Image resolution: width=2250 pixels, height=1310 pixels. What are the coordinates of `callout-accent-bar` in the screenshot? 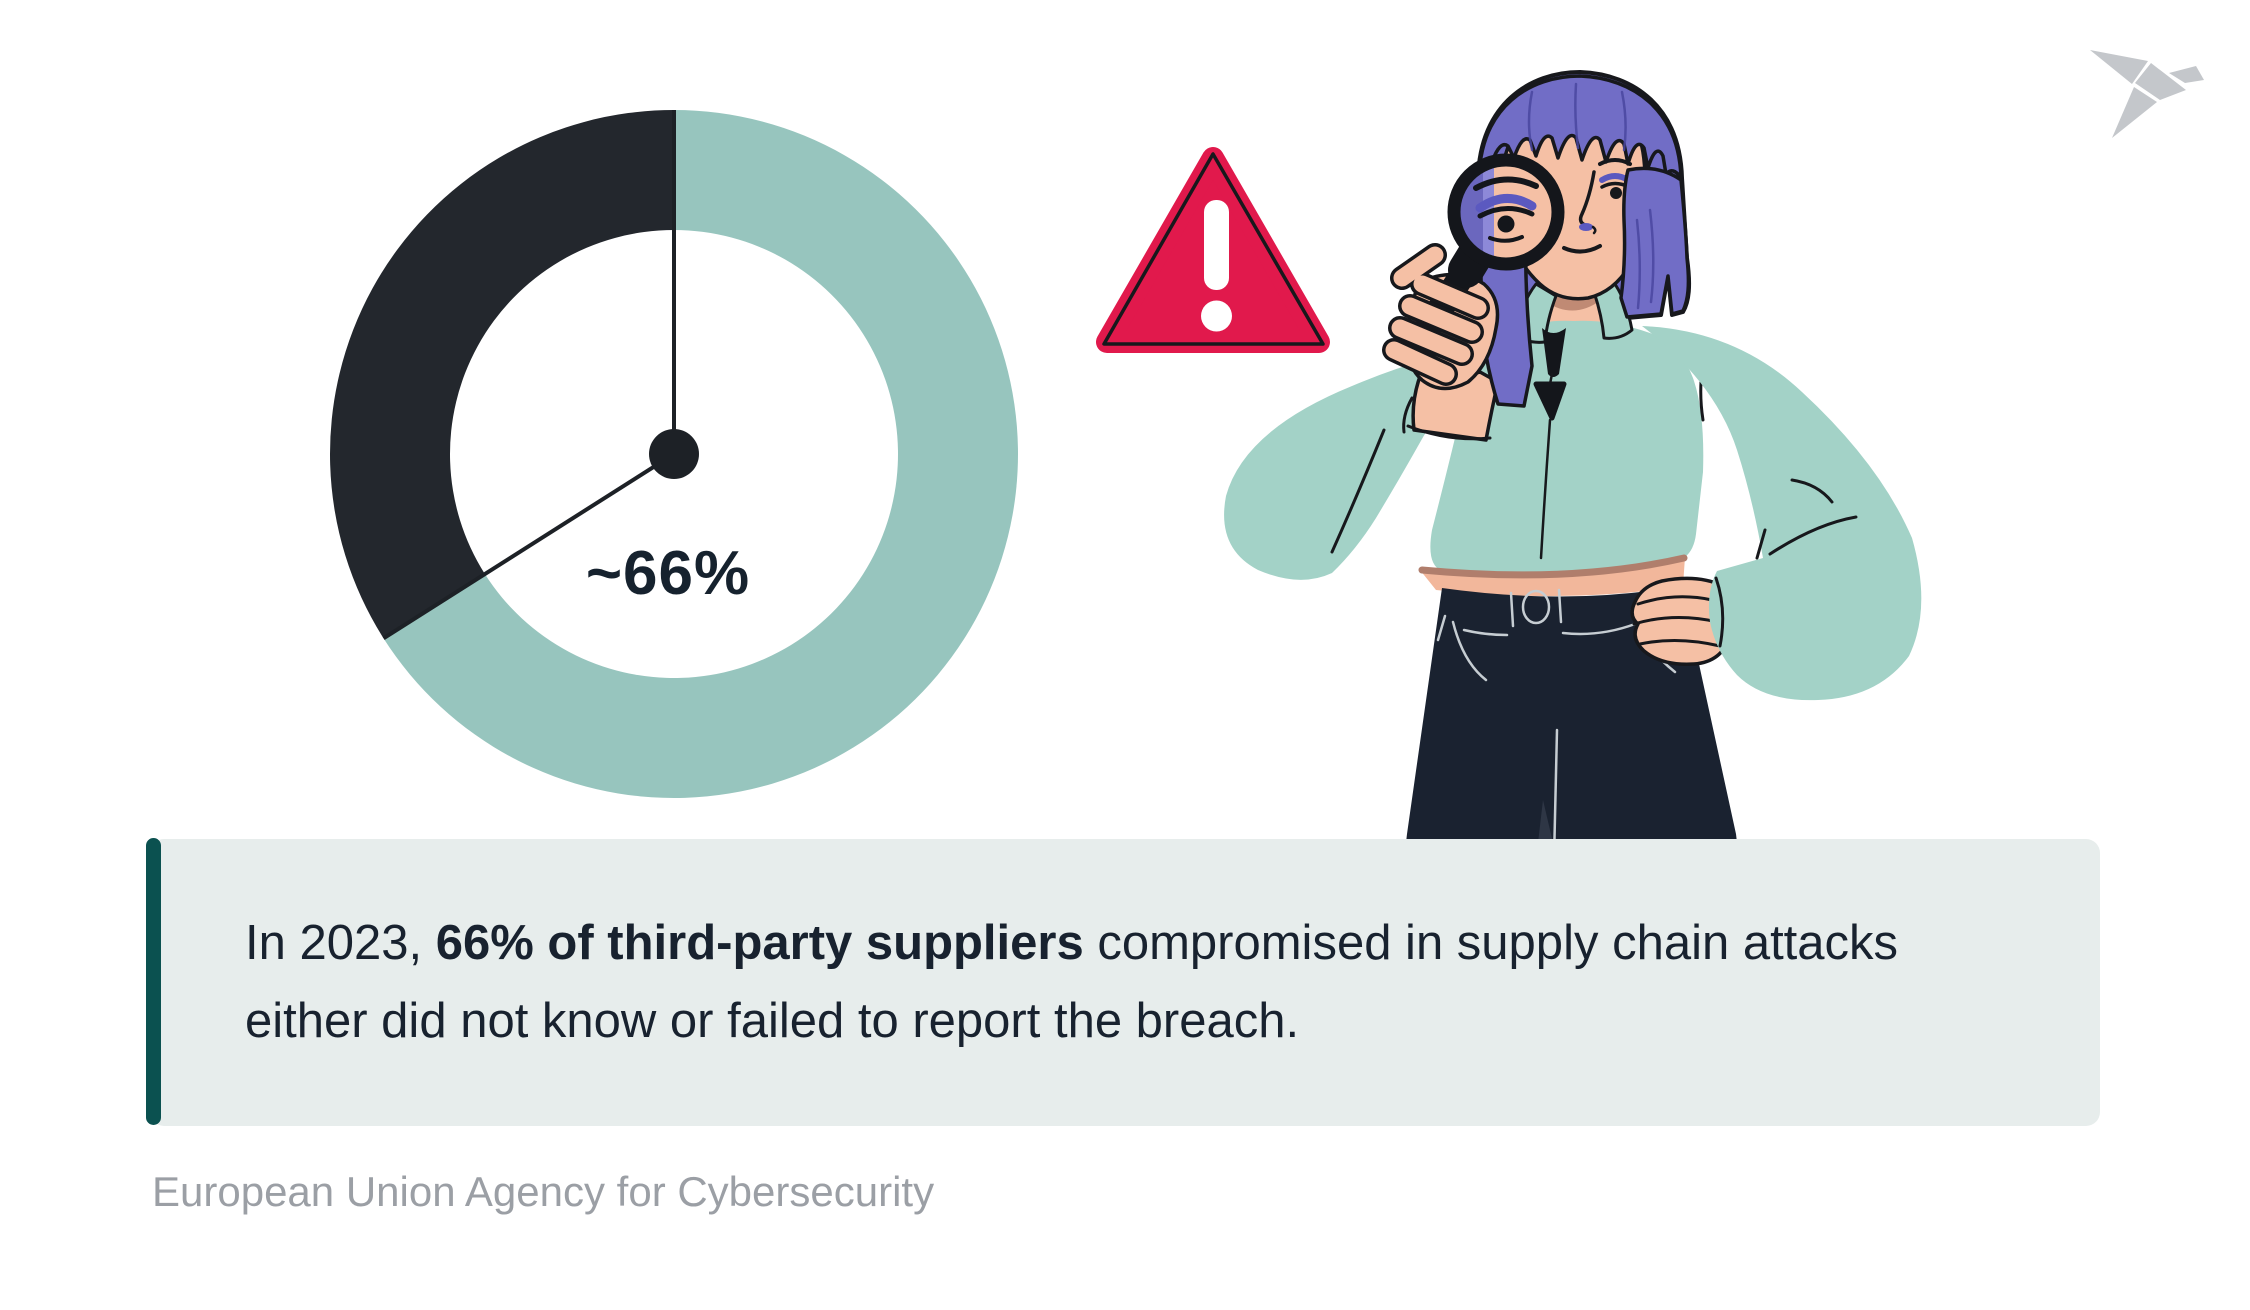 It's located at (153, 981).